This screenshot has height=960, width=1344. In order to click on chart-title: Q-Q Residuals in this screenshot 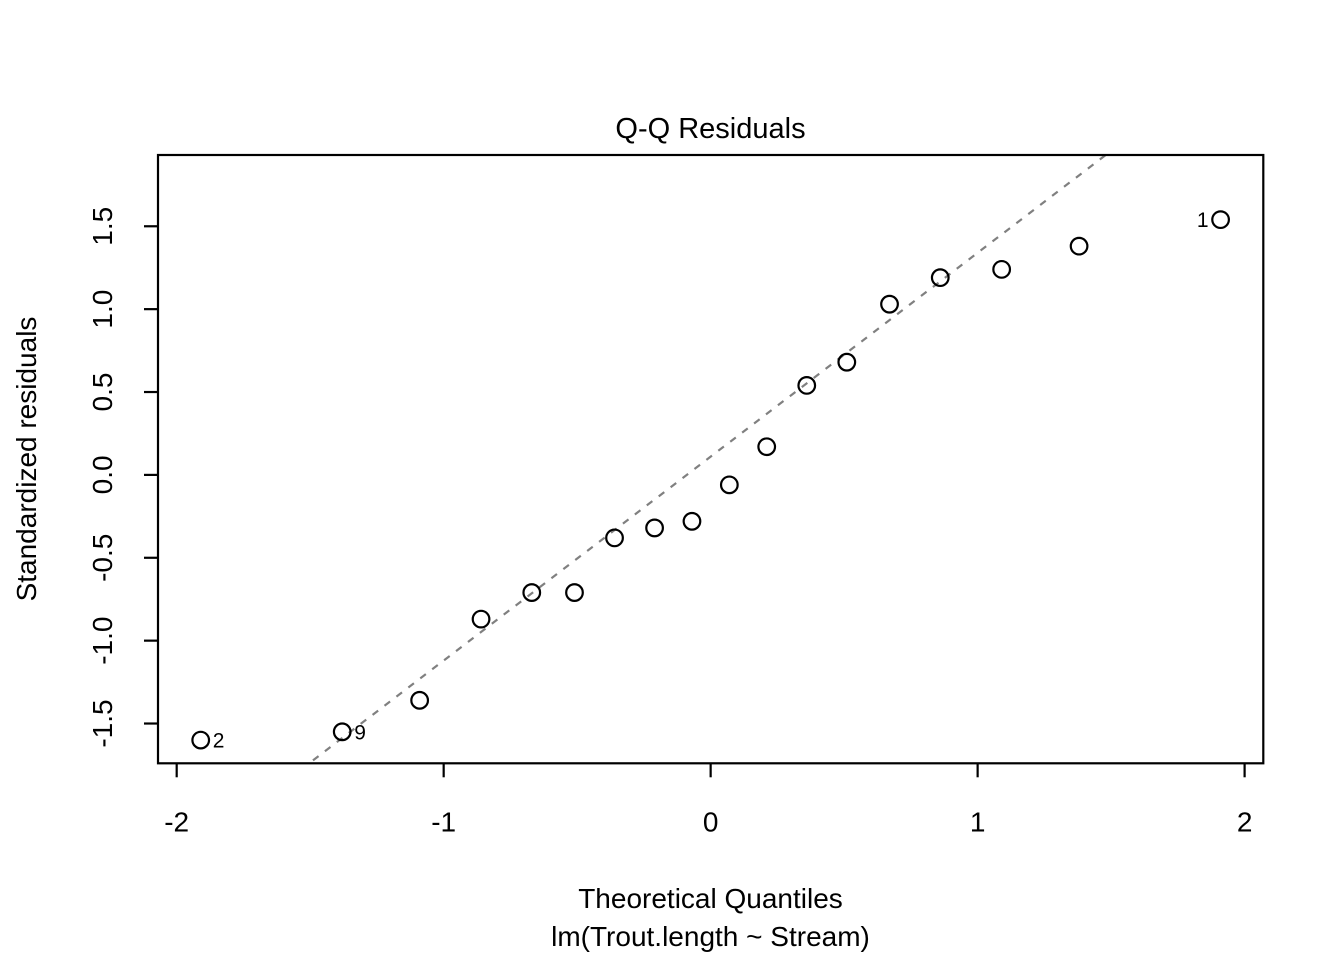, I will do `click(710, 129)`.